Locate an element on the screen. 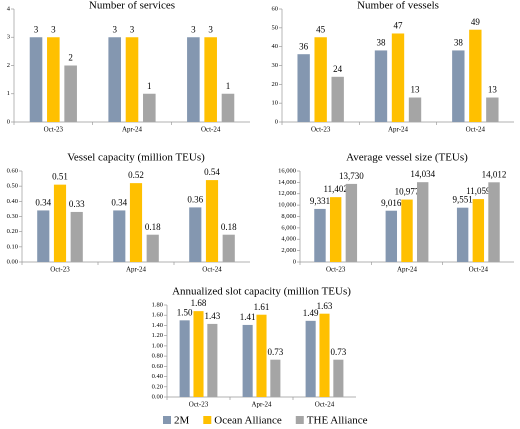 Image resolution: width=520 pixels, height=429 pixels. chart-title: Number of services is located at coordinates (132, 6).